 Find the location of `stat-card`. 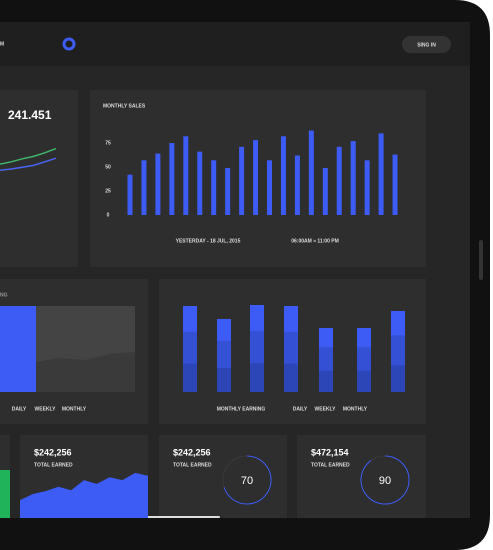

stat-card is located at coordinates (39, 178).